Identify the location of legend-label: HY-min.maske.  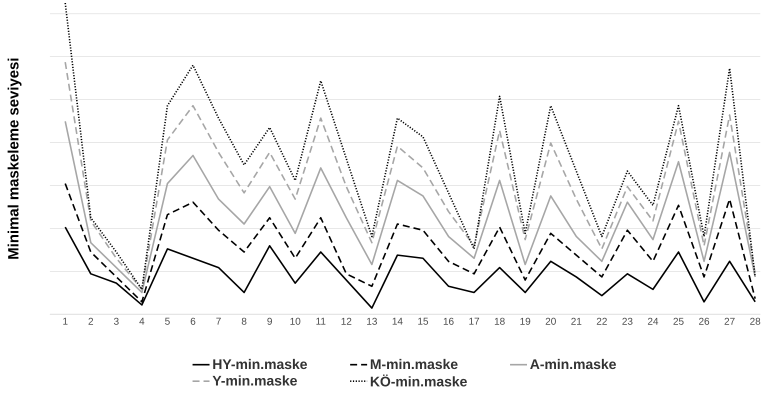
(260, 364).